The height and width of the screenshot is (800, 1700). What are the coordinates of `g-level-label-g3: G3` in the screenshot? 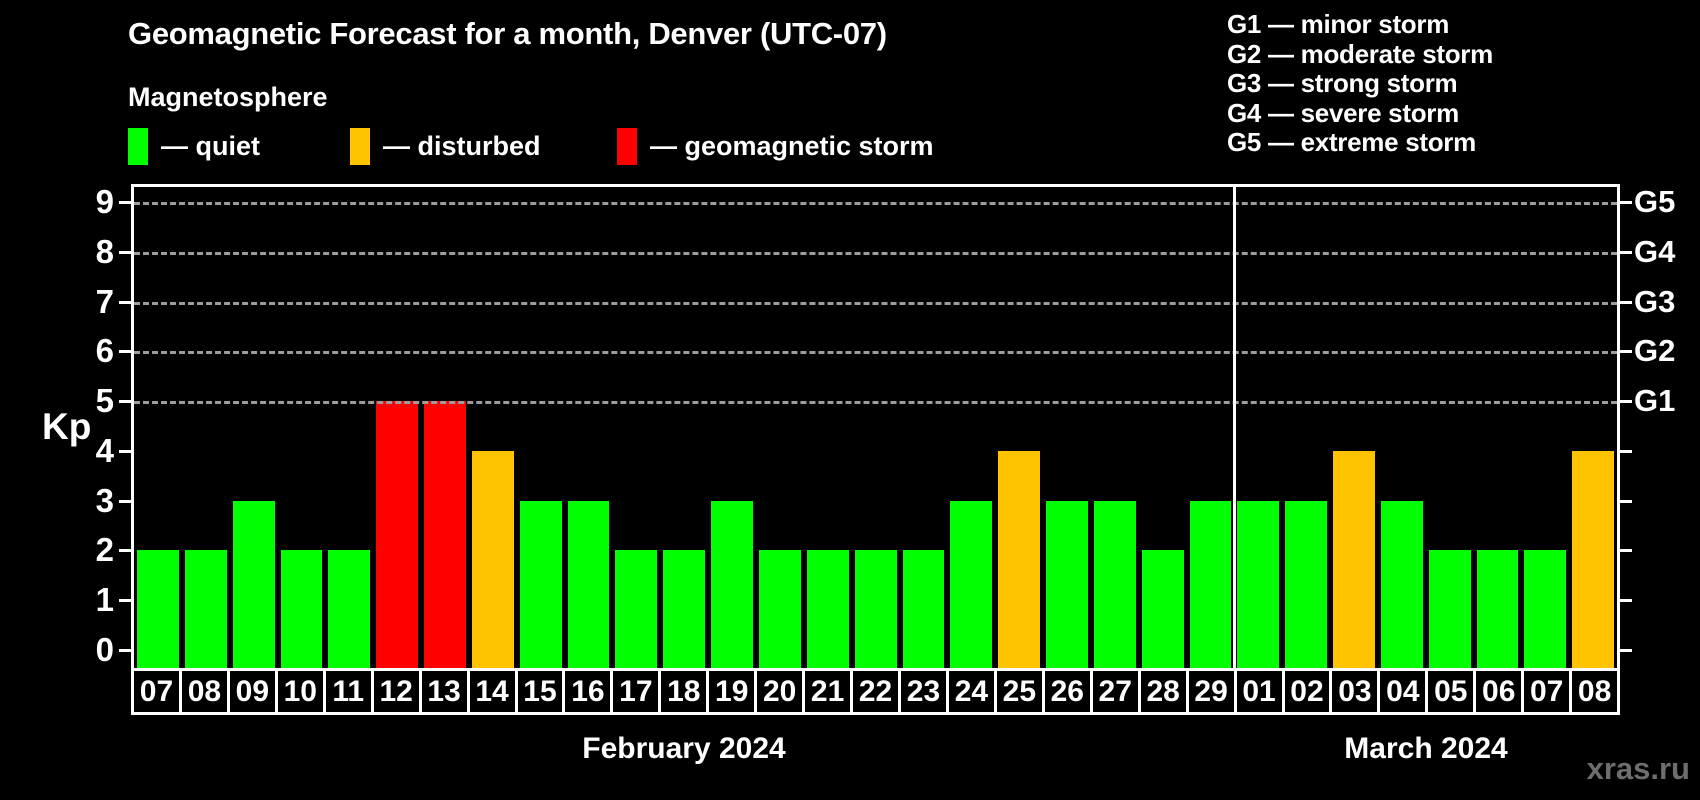 It's located at (1655, 301).